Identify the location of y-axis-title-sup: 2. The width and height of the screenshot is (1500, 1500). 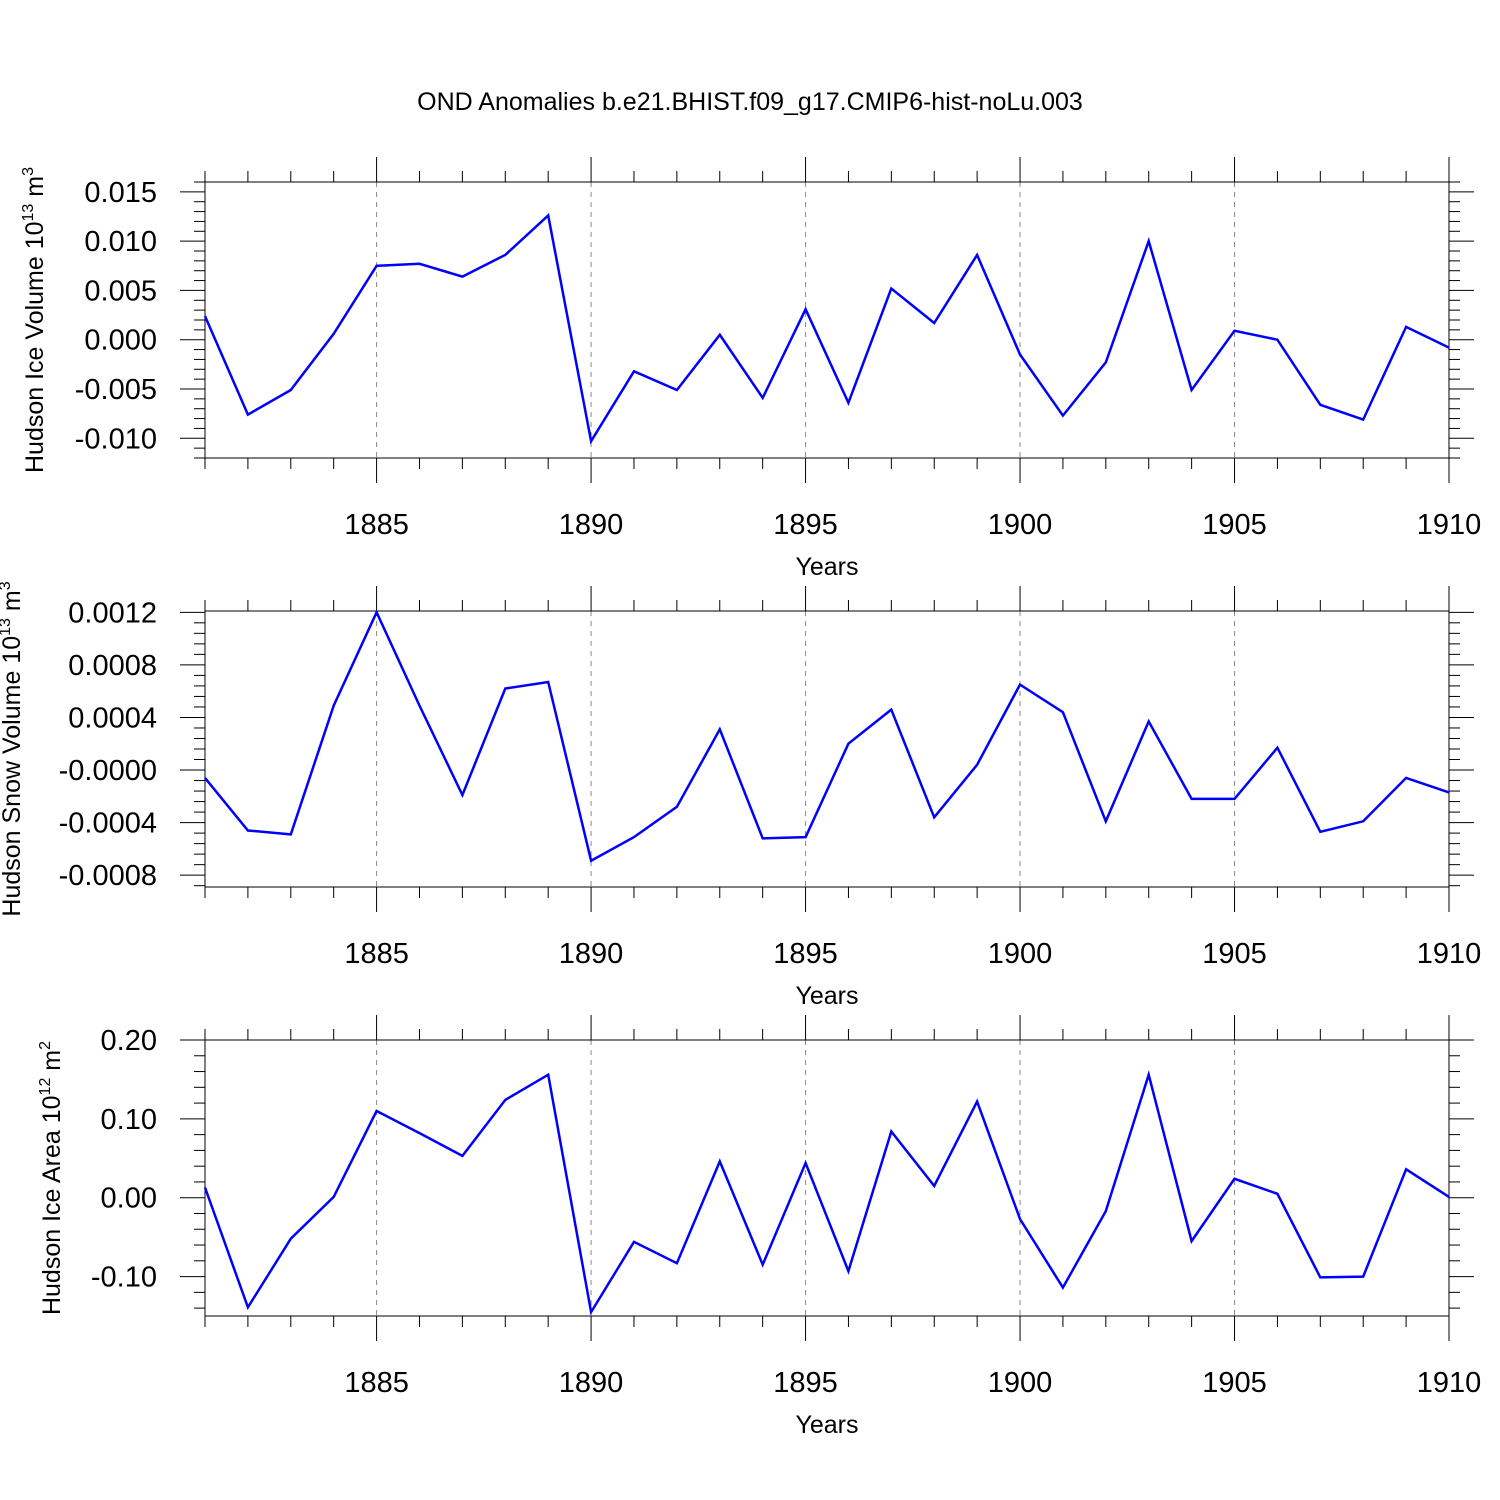
(45, 1045).